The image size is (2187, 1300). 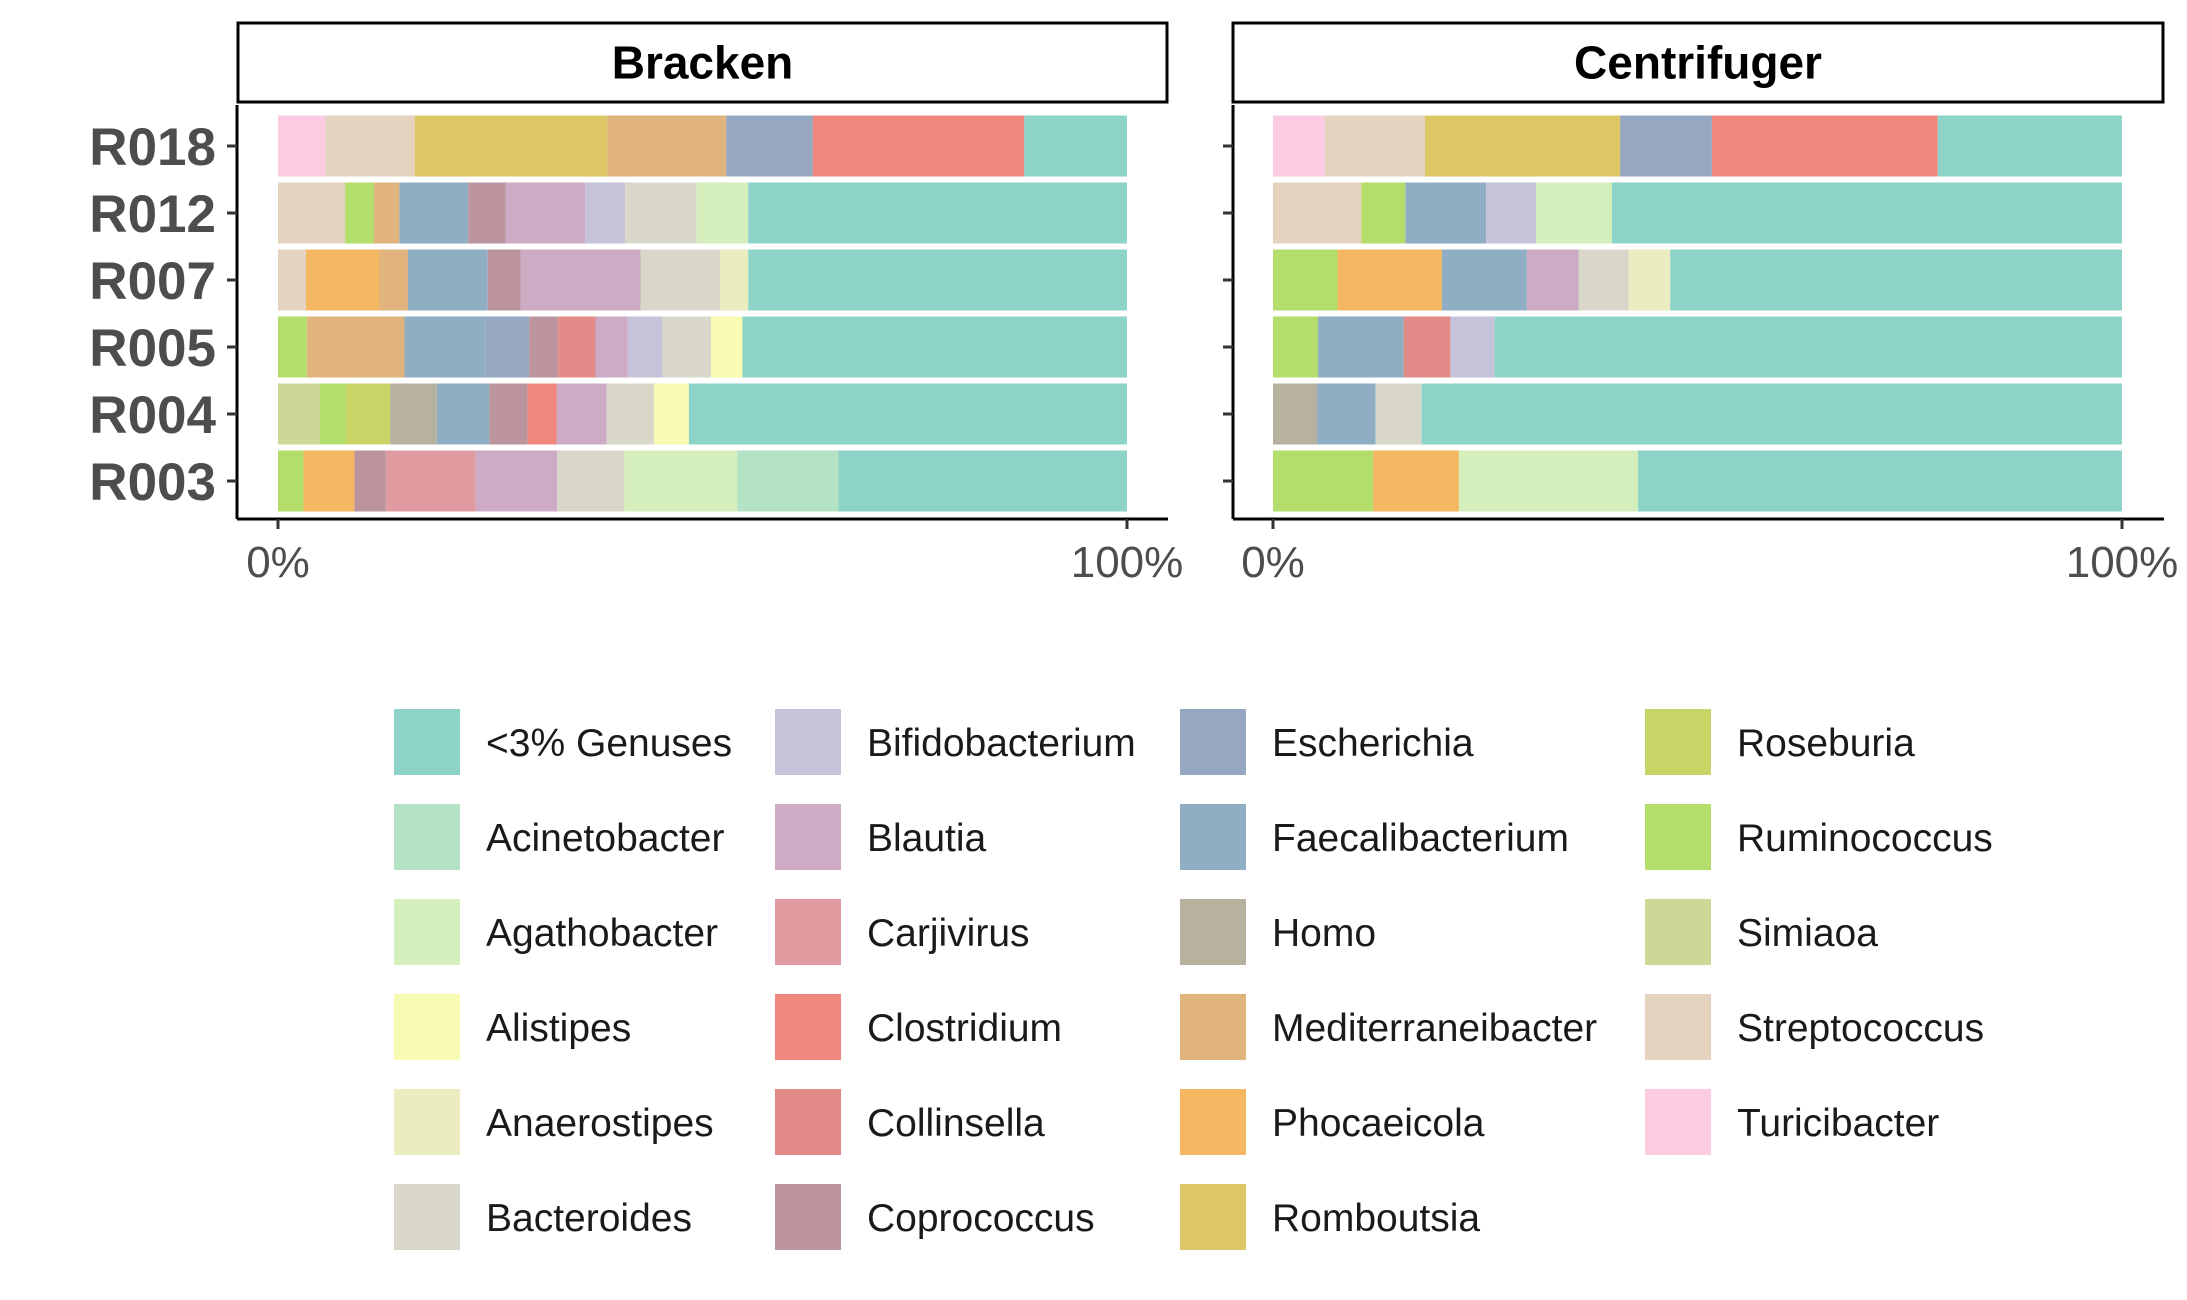 What do you see at coordinates (1213, 837) in the screenshot?
I see `legend-key-faecalibacterium` at bounding box center [1213, 837].